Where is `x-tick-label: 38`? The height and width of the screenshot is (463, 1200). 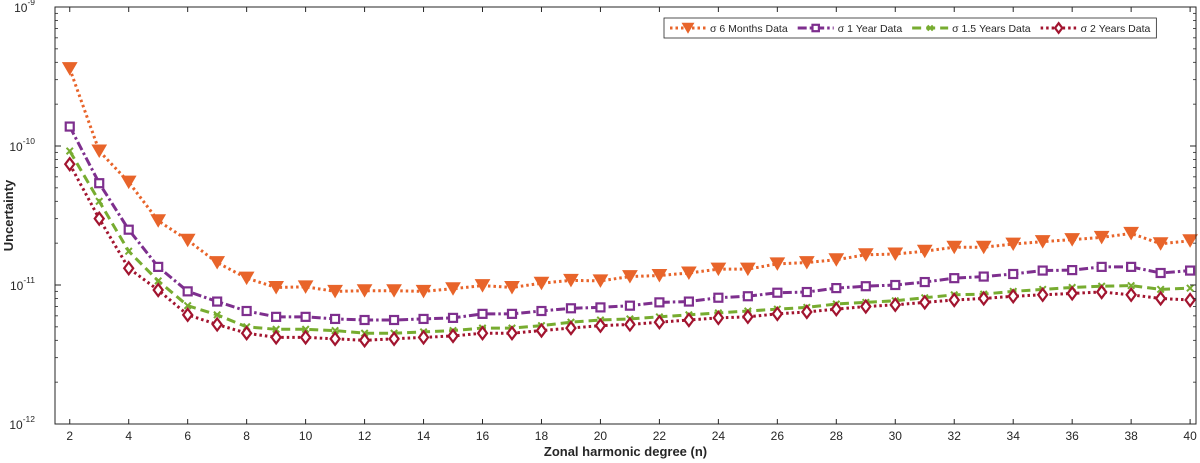 x-tick-label: 38 is located at coordinates (1131, 436).